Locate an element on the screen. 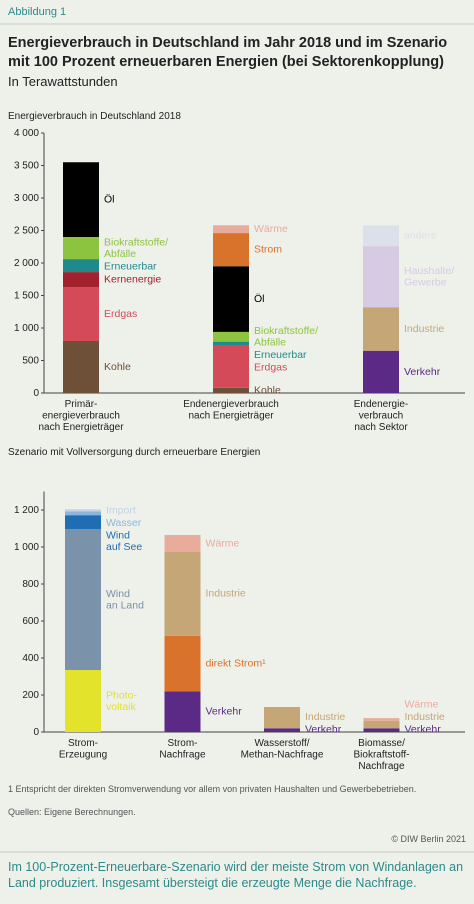 The image size is (474, 904). y-tick-label: 3 000 is located at coordinates (26, 198).